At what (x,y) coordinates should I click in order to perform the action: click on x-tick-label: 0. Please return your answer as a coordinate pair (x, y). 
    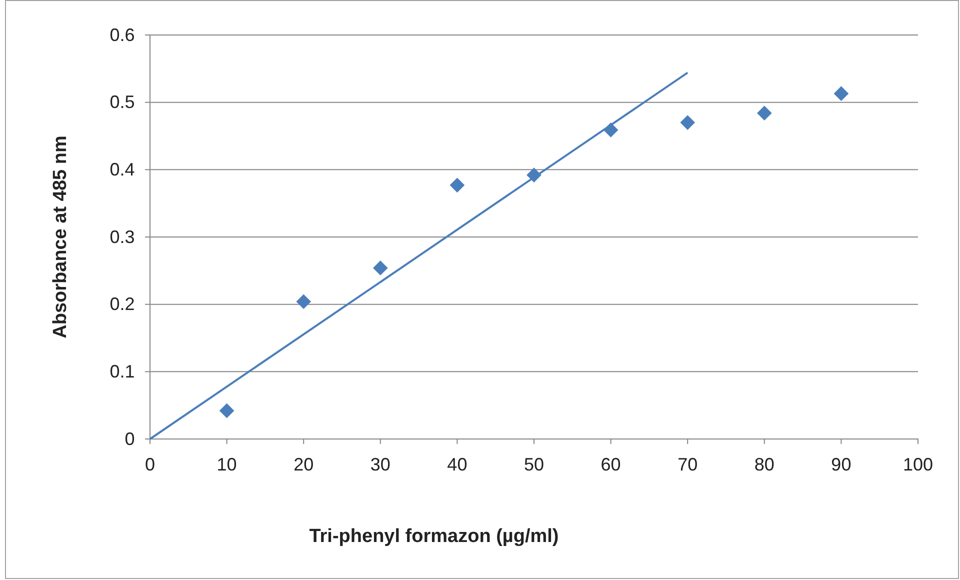
    Looking at the image, I should click on (150, 464).